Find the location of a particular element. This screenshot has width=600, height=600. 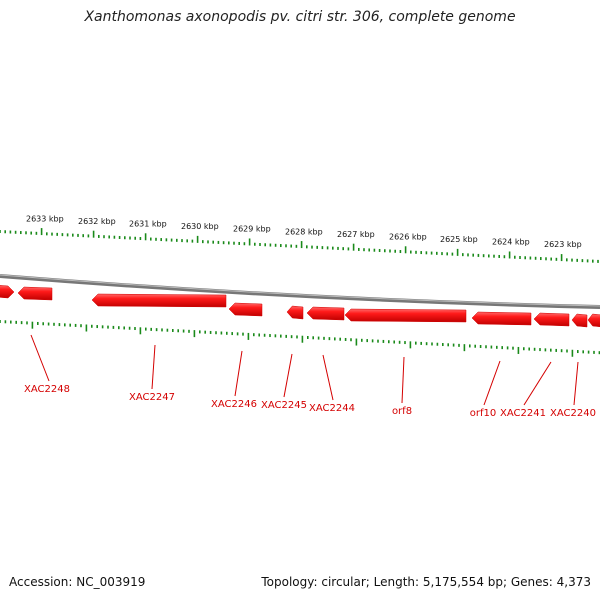

gene-label: XAC2247 is located at coordinates (152, 397).